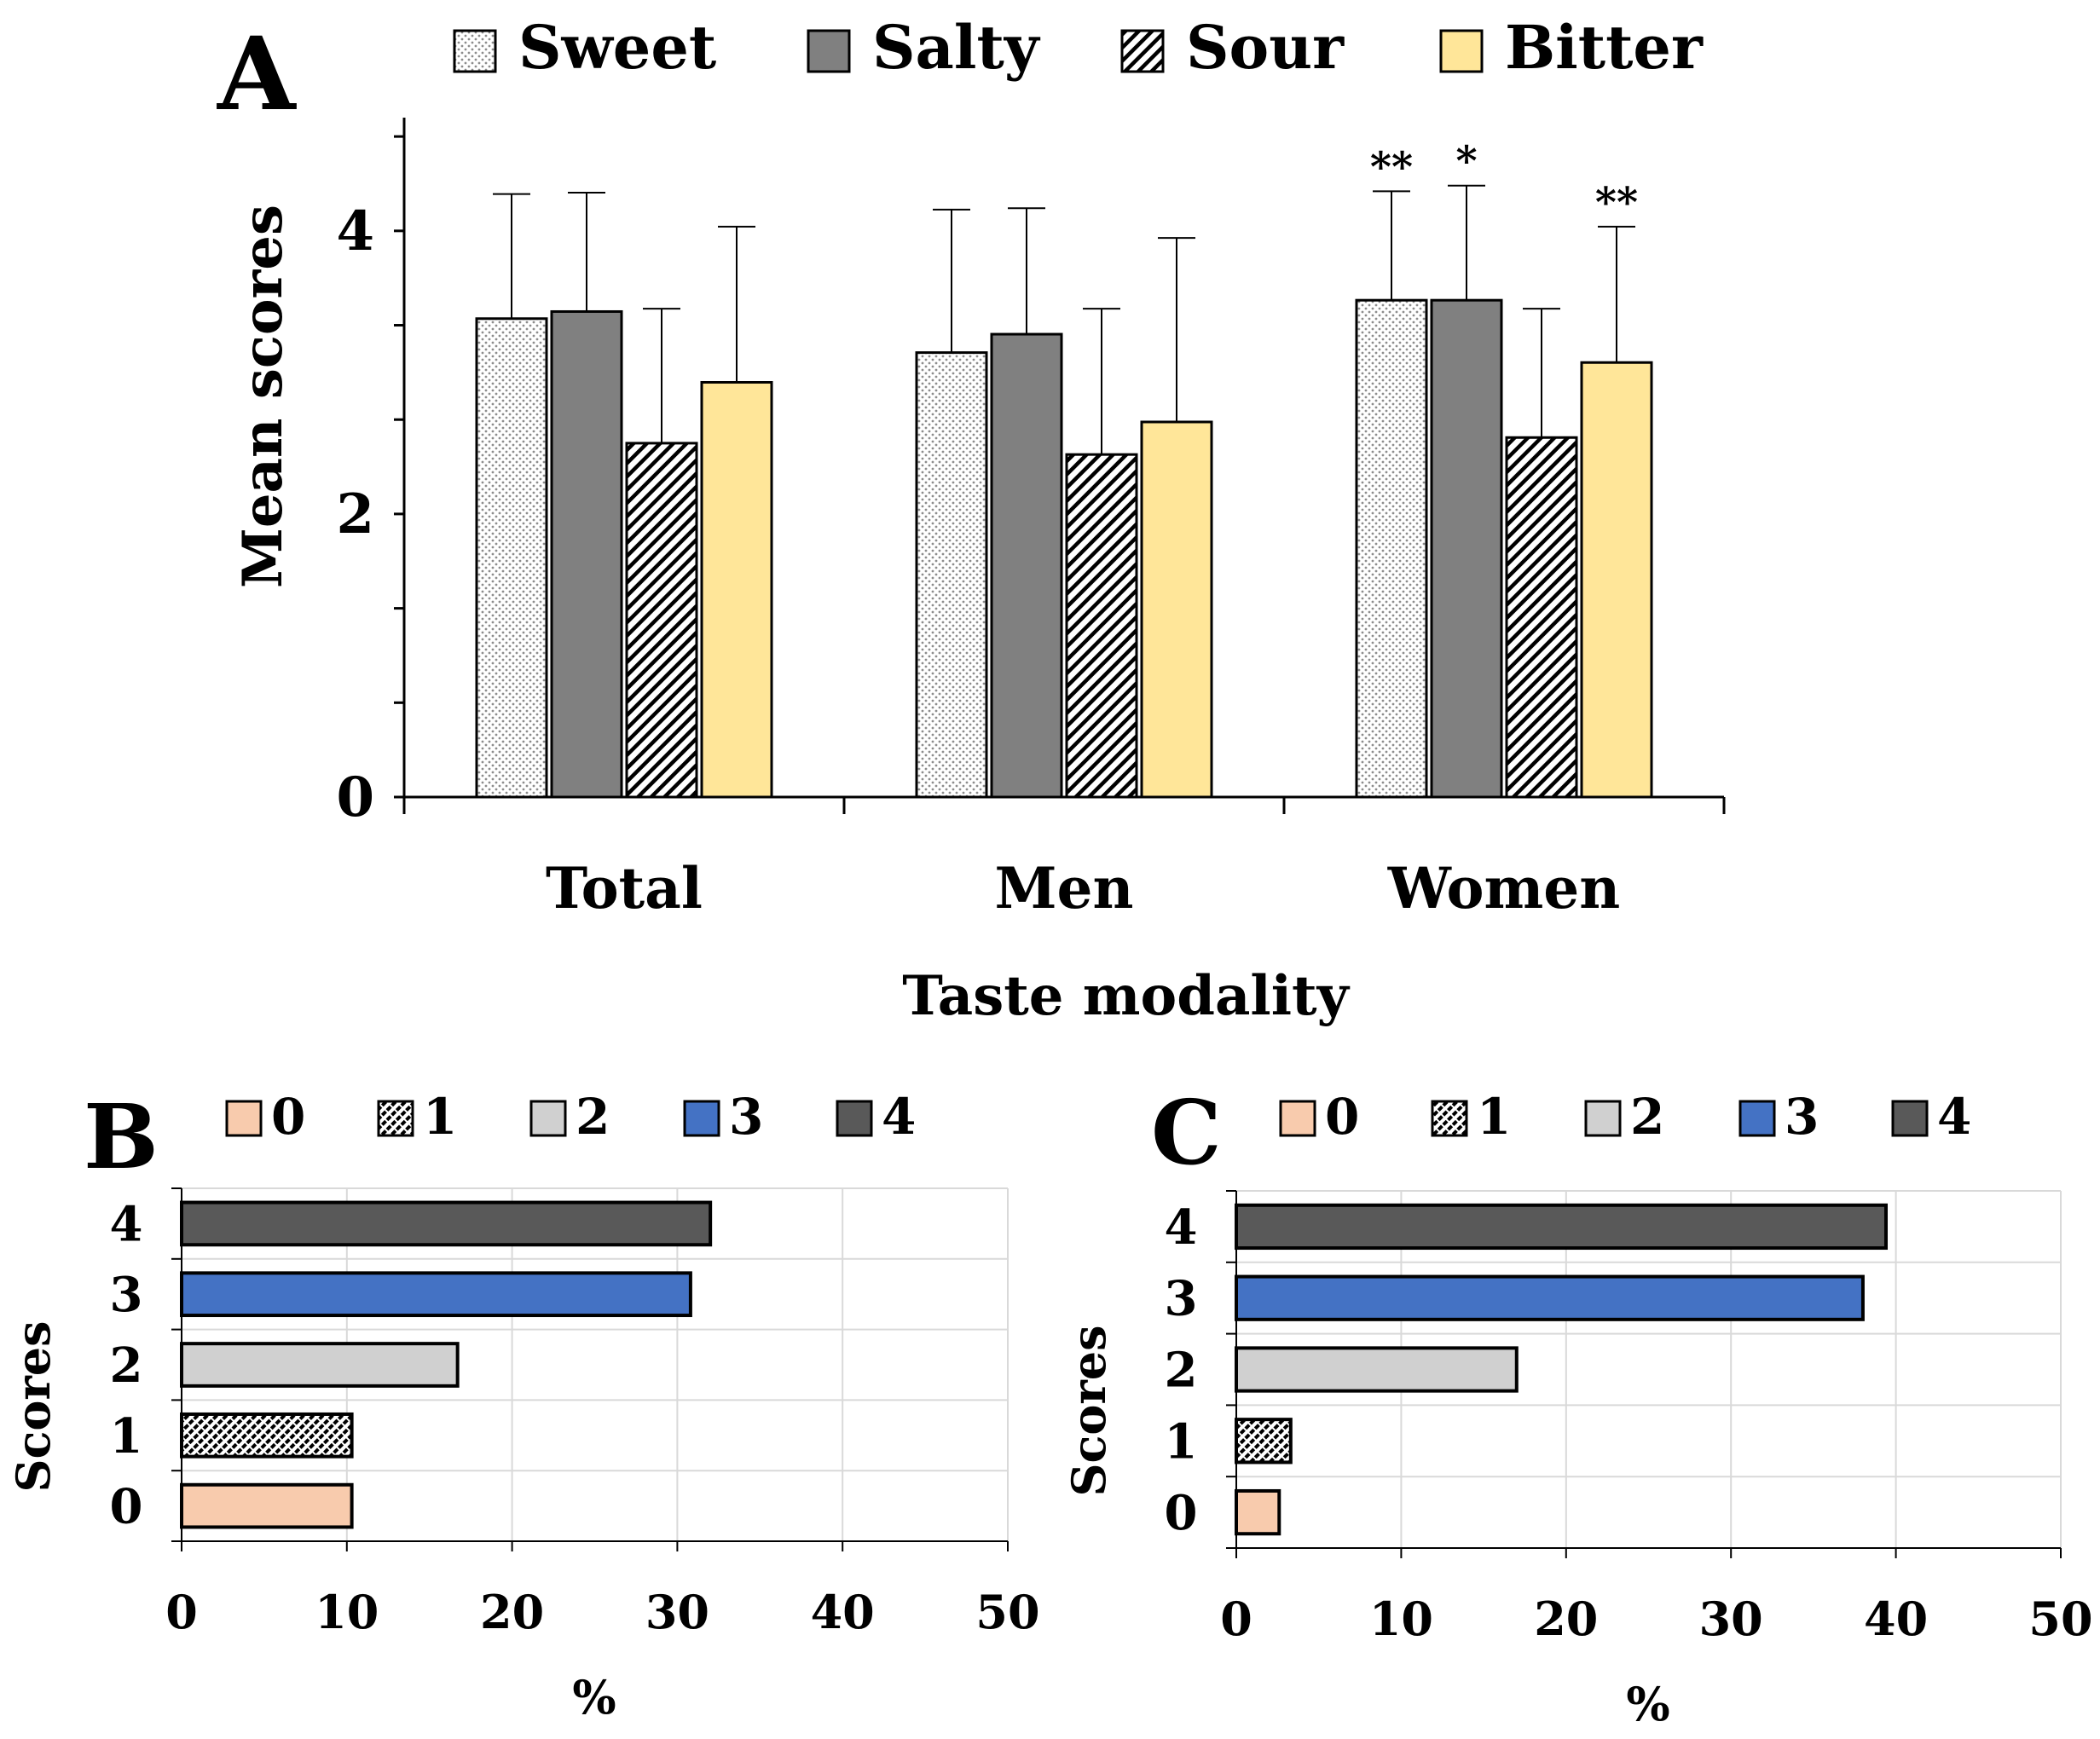 Image resolution: width=2100 pixels, height=1739 pixels. Describe the element at coordinates (1265, 47) in the screenshot. I see `legend-a-label-sour: Sour` at that location.